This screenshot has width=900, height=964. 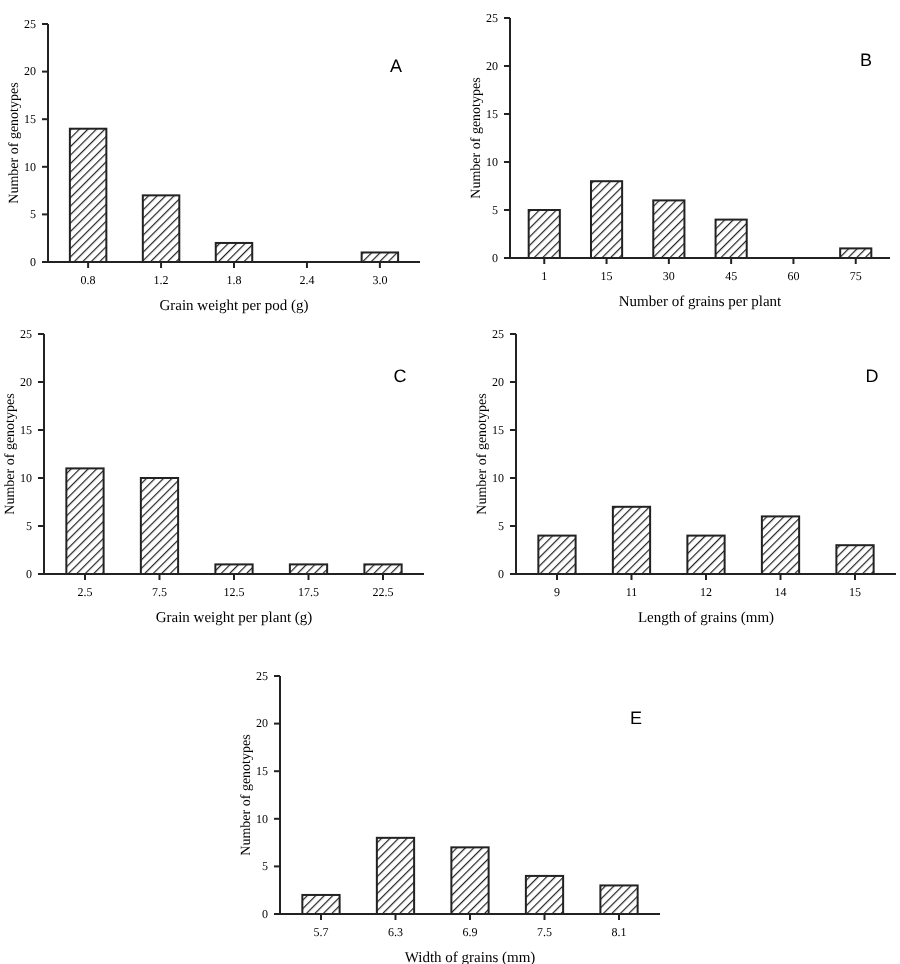 What do you see at coordinates (872, 376) in the screenshot?
I see `annotation: D` at bounding box center [872, 376].